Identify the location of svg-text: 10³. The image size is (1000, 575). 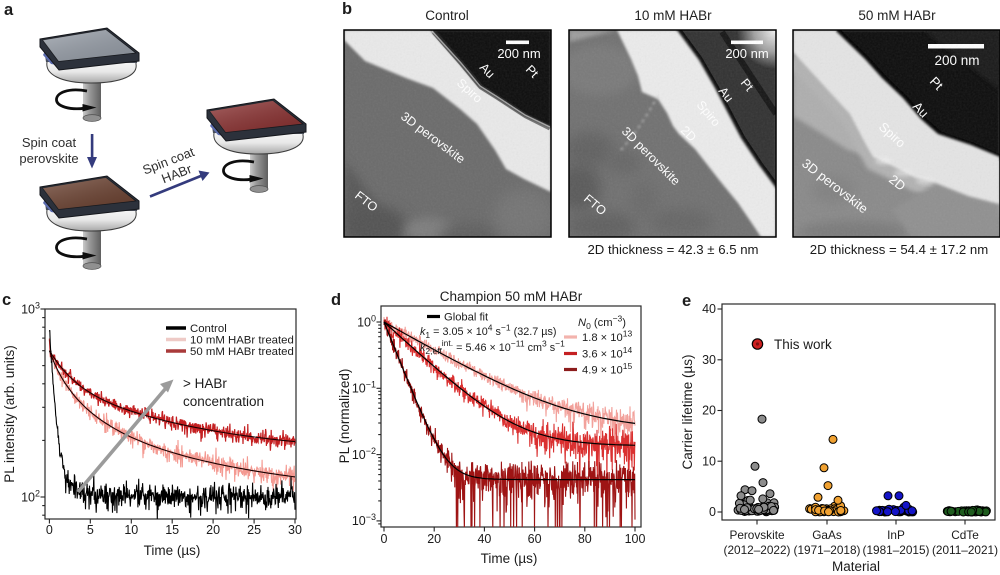
(30, 309).